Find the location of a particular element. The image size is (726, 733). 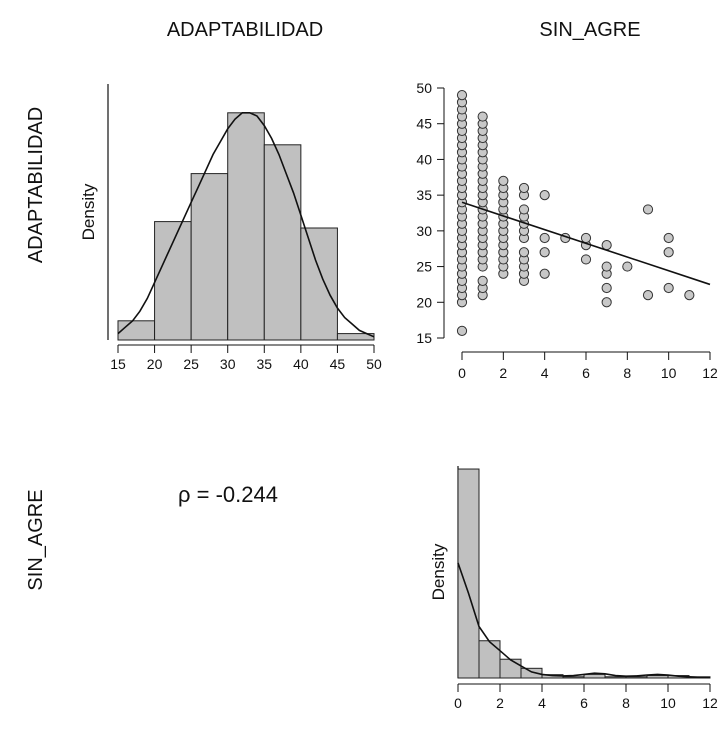

y-tick-label: 45 is located at coordinates (424, 124).